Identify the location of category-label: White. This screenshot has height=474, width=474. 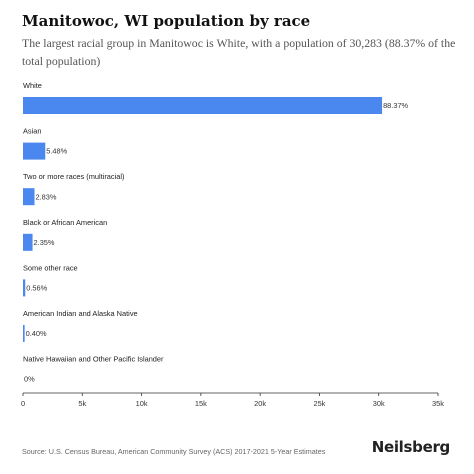
(32, 85).